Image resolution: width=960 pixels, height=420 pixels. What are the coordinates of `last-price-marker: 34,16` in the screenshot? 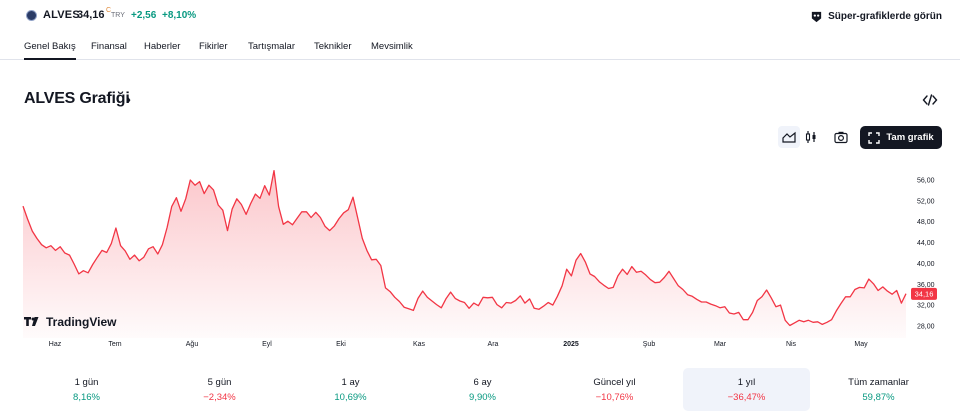 It's located at (924, 293).